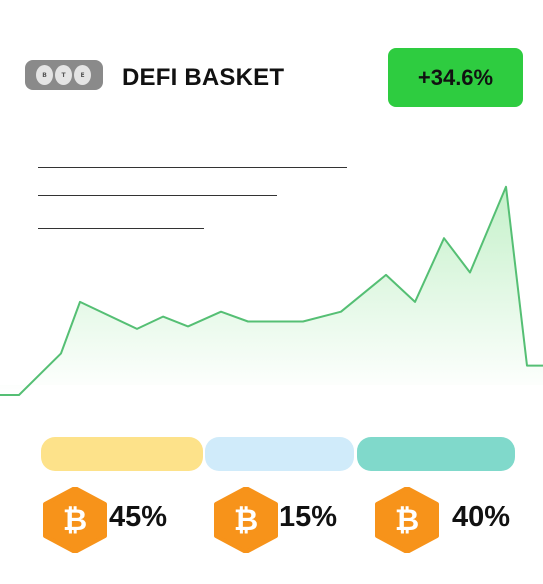 The height and width of the screenshot is (584, 543). What do you see at coordinates (44, 75) in the screenshot?
I see `token-coin-icon: B` at bounding box center [44, 75].